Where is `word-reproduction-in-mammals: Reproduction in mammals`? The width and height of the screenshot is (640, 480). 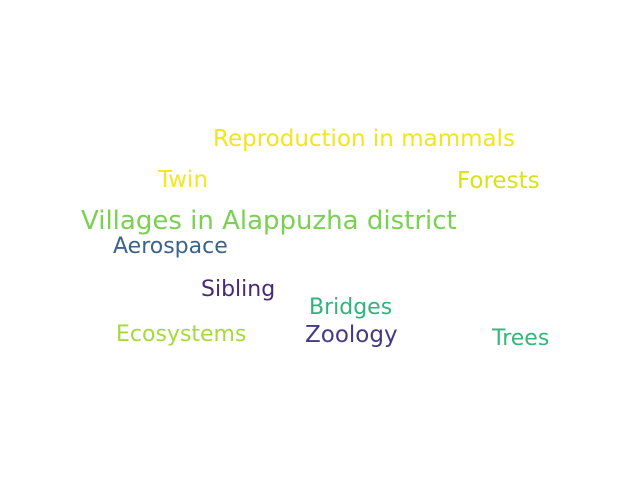
word-reproduction-in-mammals: Reproduction in mammals is located at coordinates (364, 139).